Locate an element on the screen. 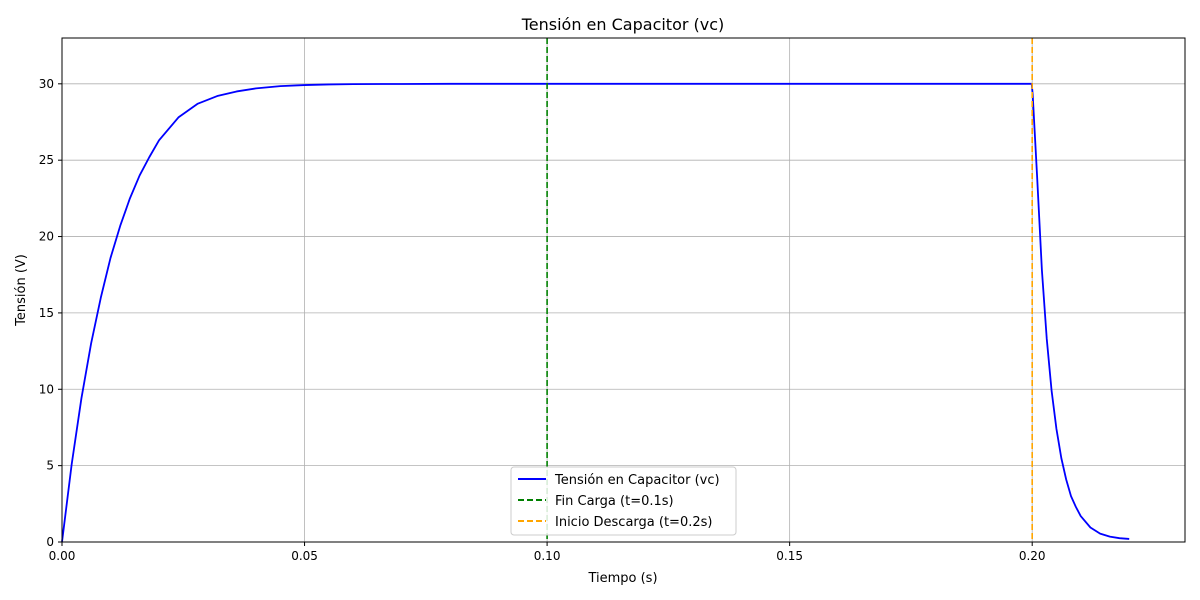  y-axis-label: Tensión (V) is located at coordinates (21, 290).